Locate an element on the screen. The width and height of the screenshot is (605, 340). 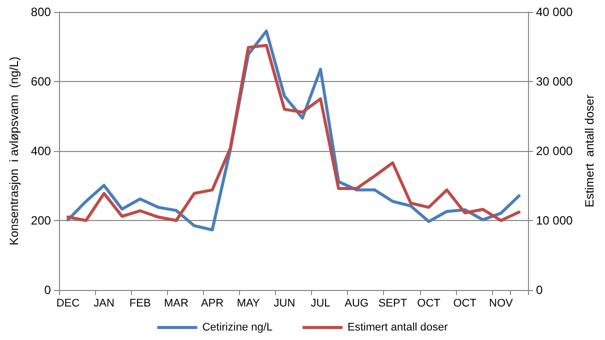
x-tick-label: JUN is located at coordinates (285, 304).